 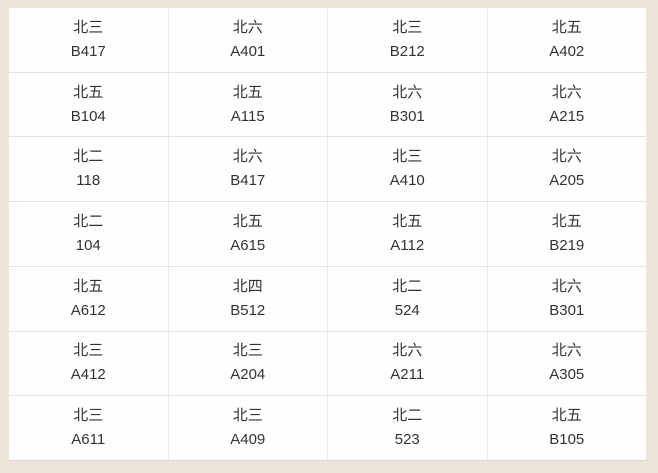 I want to click on room-cell: 北三 A409, so click(x=248, y=428).